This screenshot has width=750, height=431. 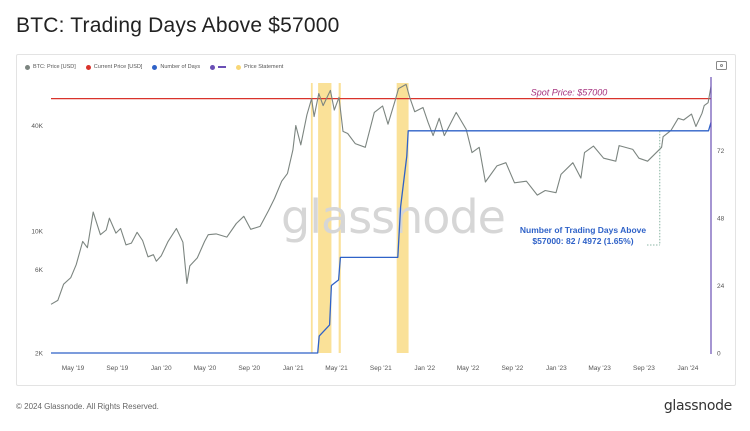 I want to click on legend-label-price-statement: Price Statement, so click(x=264, y=67).